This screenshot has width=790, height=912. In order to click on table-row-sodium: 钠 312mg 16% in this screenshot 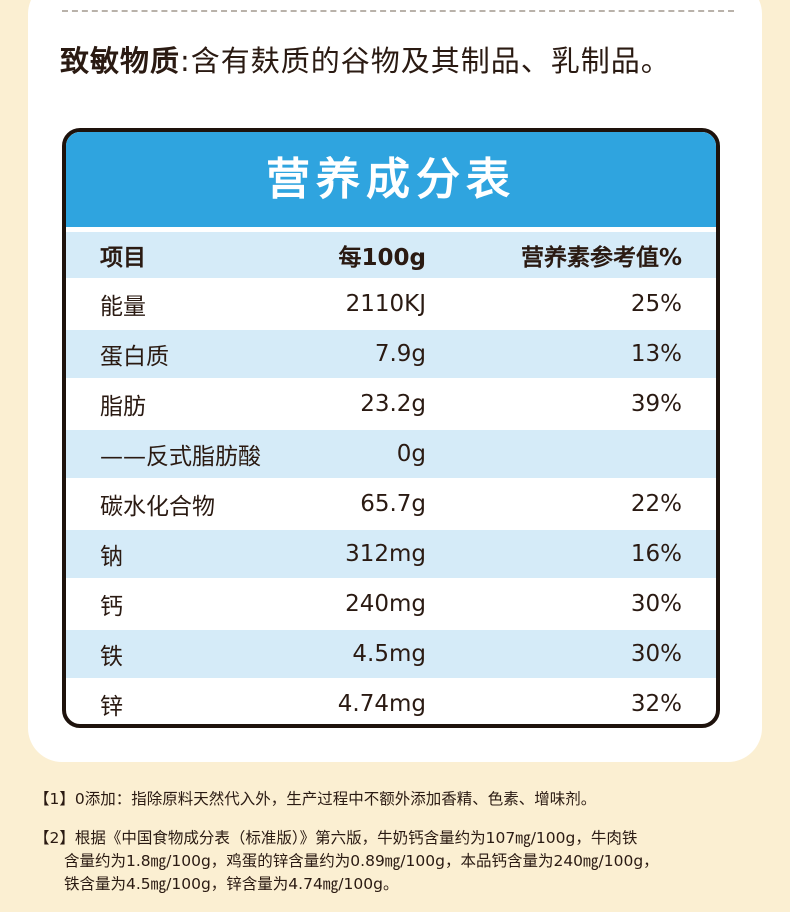, I will do `click(391, 553)`.